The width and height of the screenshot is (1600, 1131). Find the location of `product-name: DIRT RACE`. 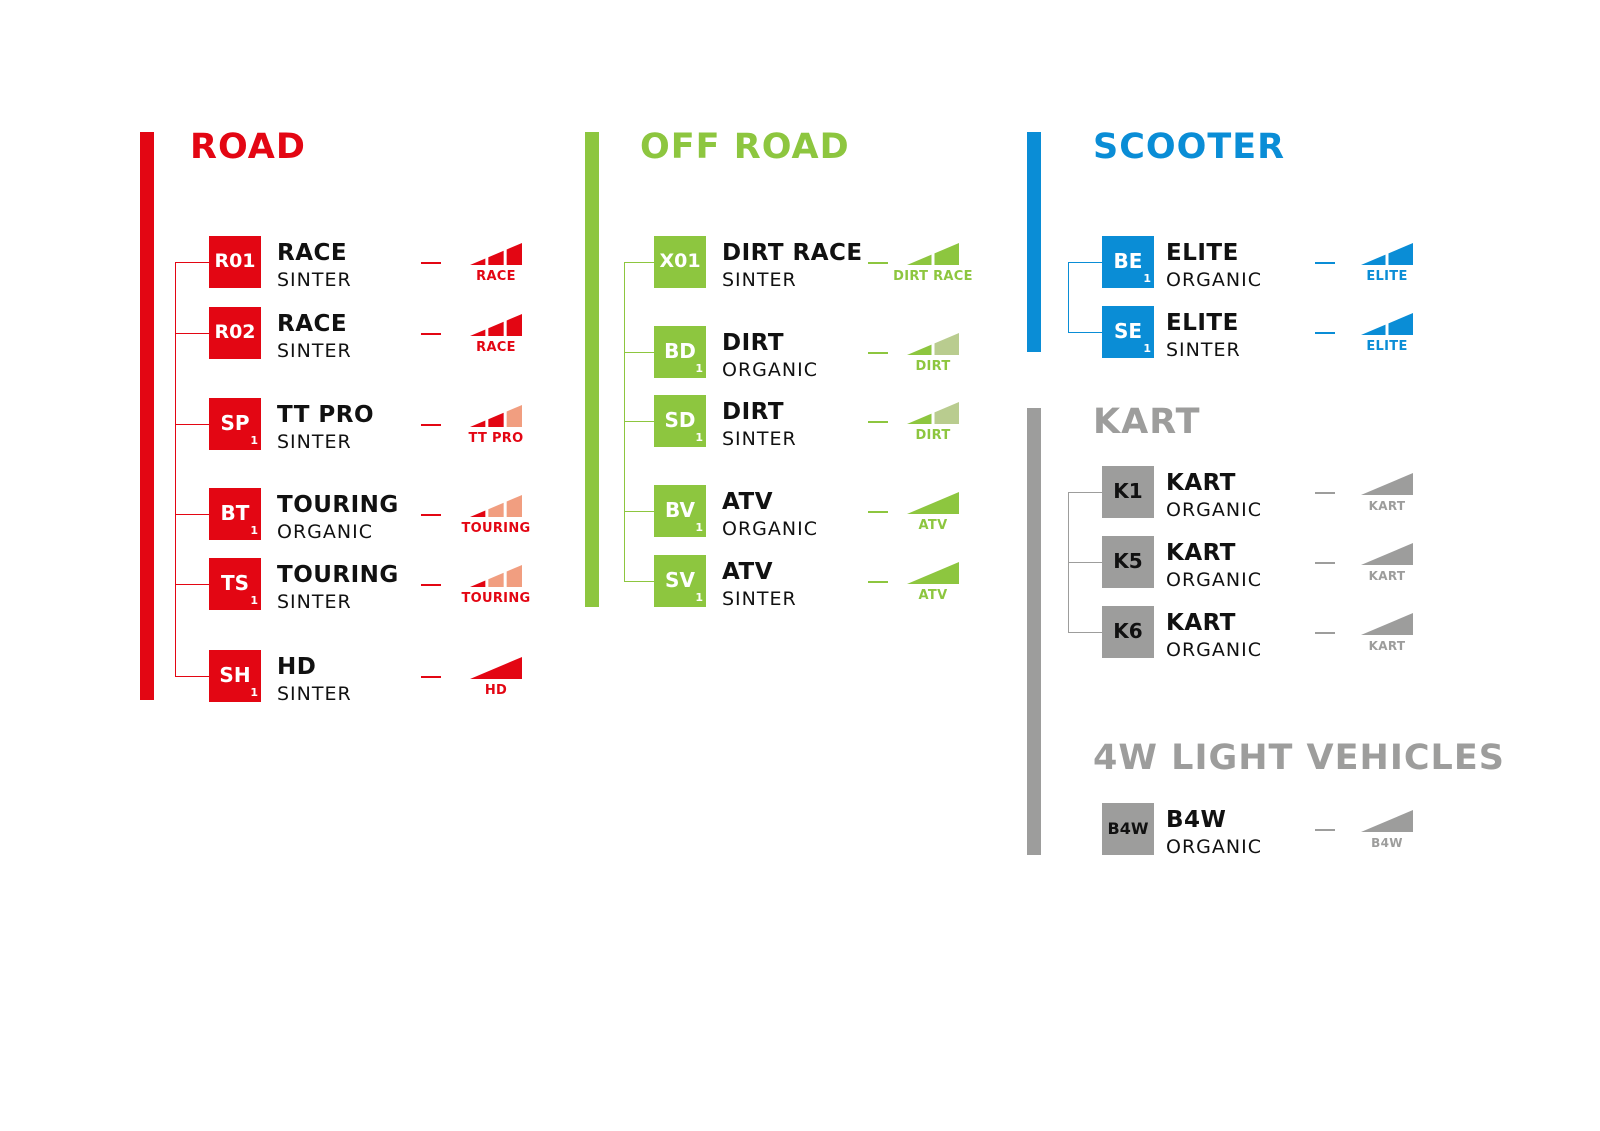

product-name: DIRT RACE is located at coordinates (792, 253).